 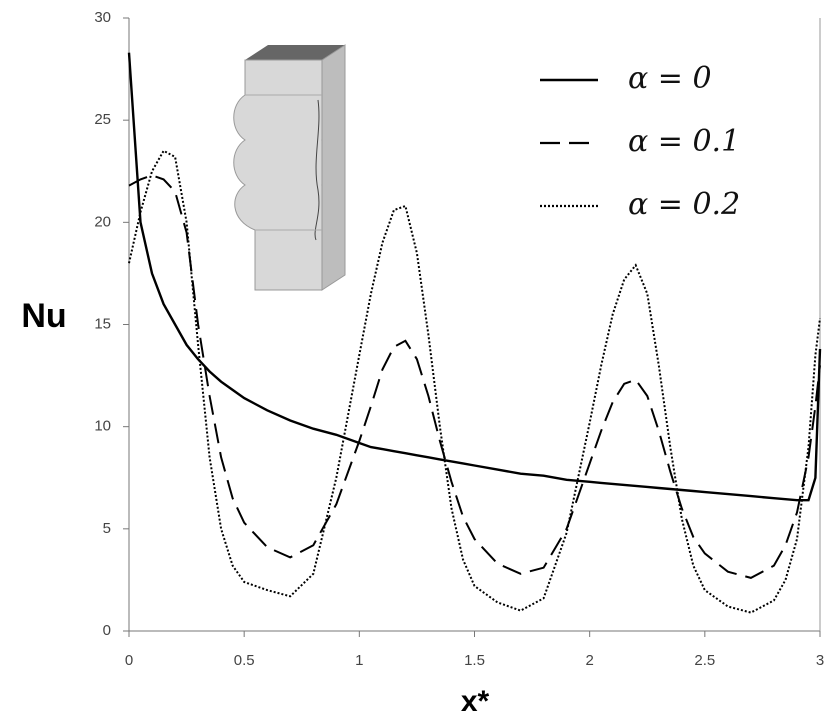 I want to click on inset-column, so click(x=289, y=167).